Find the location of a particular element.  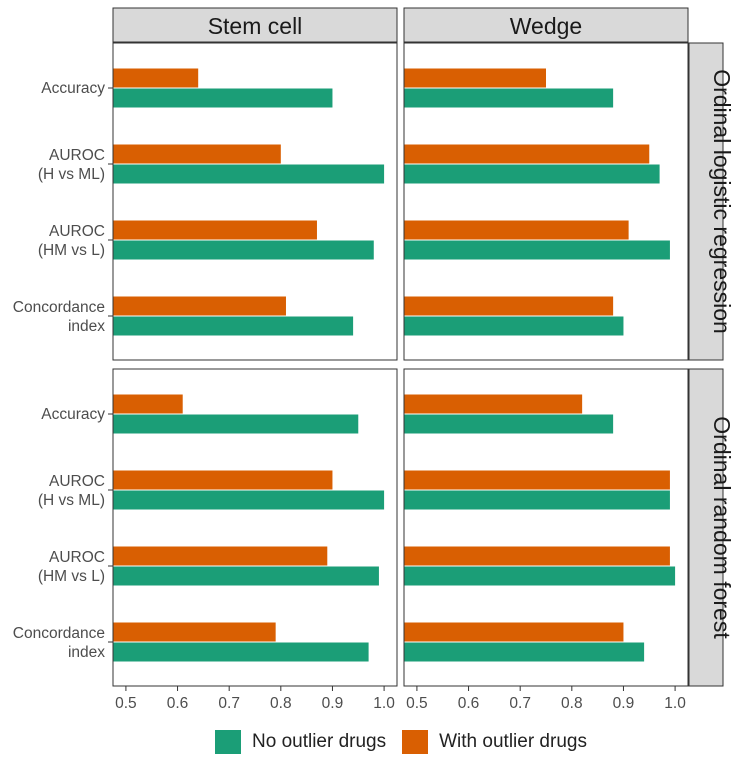

legend-swatch-with-outlier is located at coordinates (415, 742).